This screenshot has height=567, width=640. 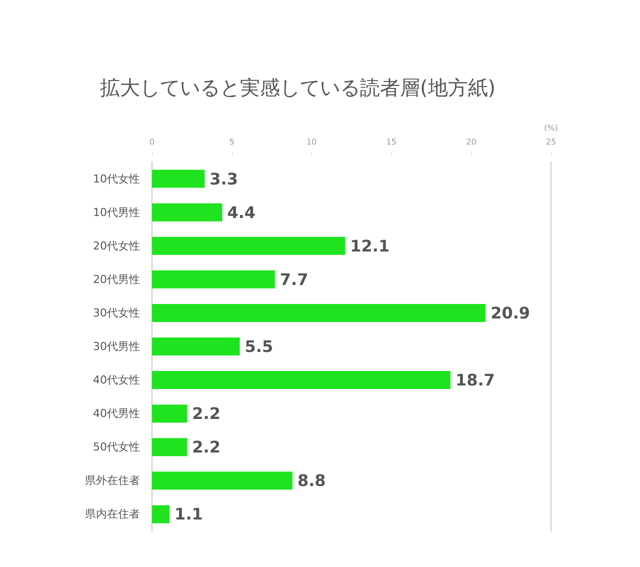 What do you see at coordinates (370, 246) in the screenshot?
I see `data-label: 12.1` at bounding box center [370, 246].